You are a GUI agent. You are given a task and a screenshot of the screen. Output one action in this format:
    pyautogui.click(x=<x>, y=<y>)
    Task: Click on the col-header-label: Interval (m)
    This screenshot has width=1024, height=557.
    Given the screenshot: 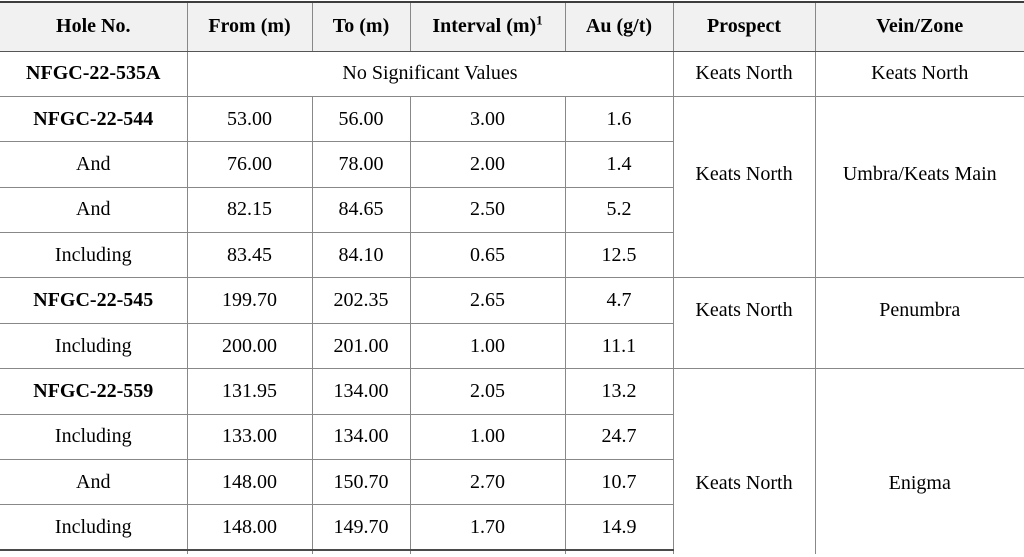 What is the action you would take?
    pyautogui.click(x=484, y=26)
    